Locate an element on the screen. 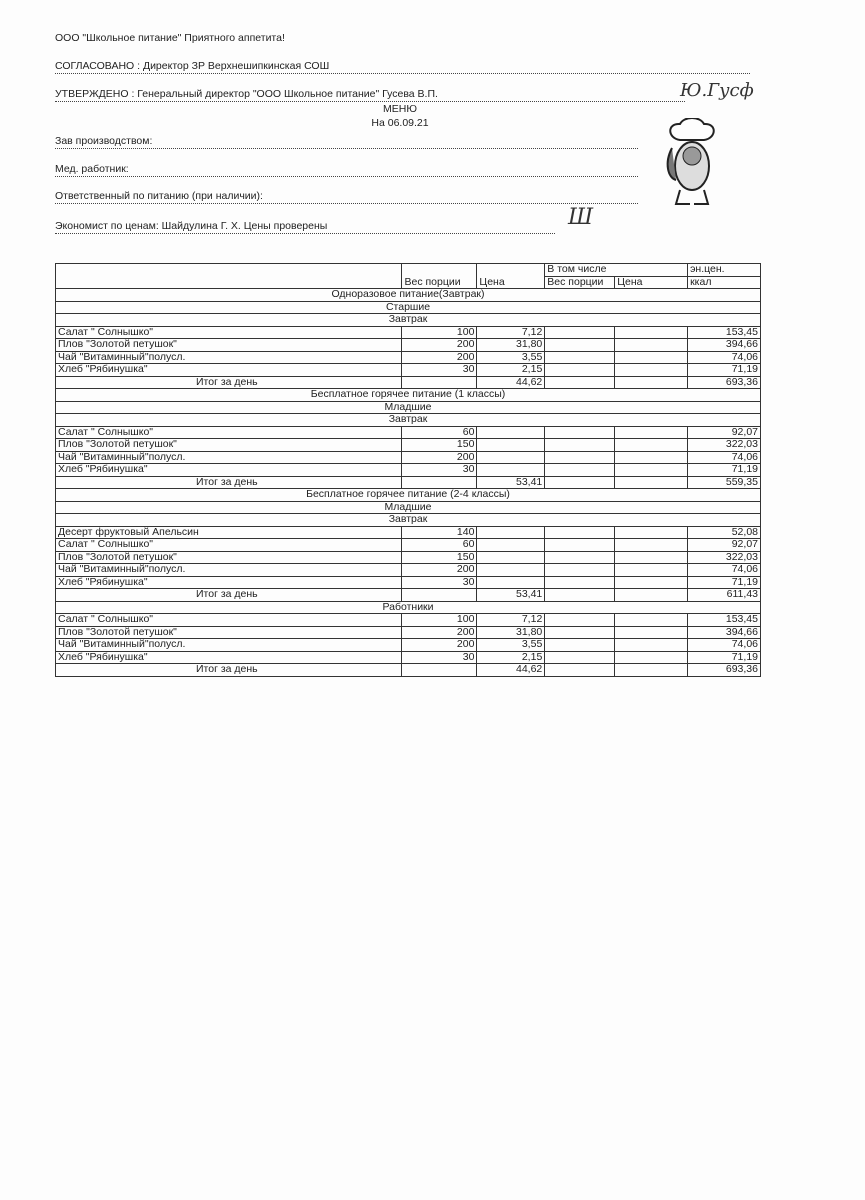 This screenshot has height=1200, width=865. weight-cell: 100 is located at coordinates (439, 620).